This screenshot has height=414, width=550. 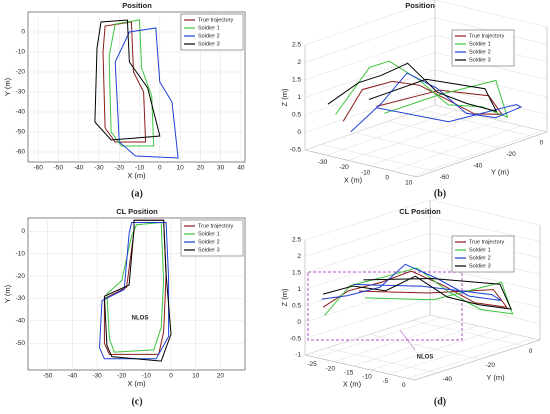 What do you see at coordinates (344, 167) in the screenshot?
I see `x-tick-label: -20` at bounding box center [344, 167].